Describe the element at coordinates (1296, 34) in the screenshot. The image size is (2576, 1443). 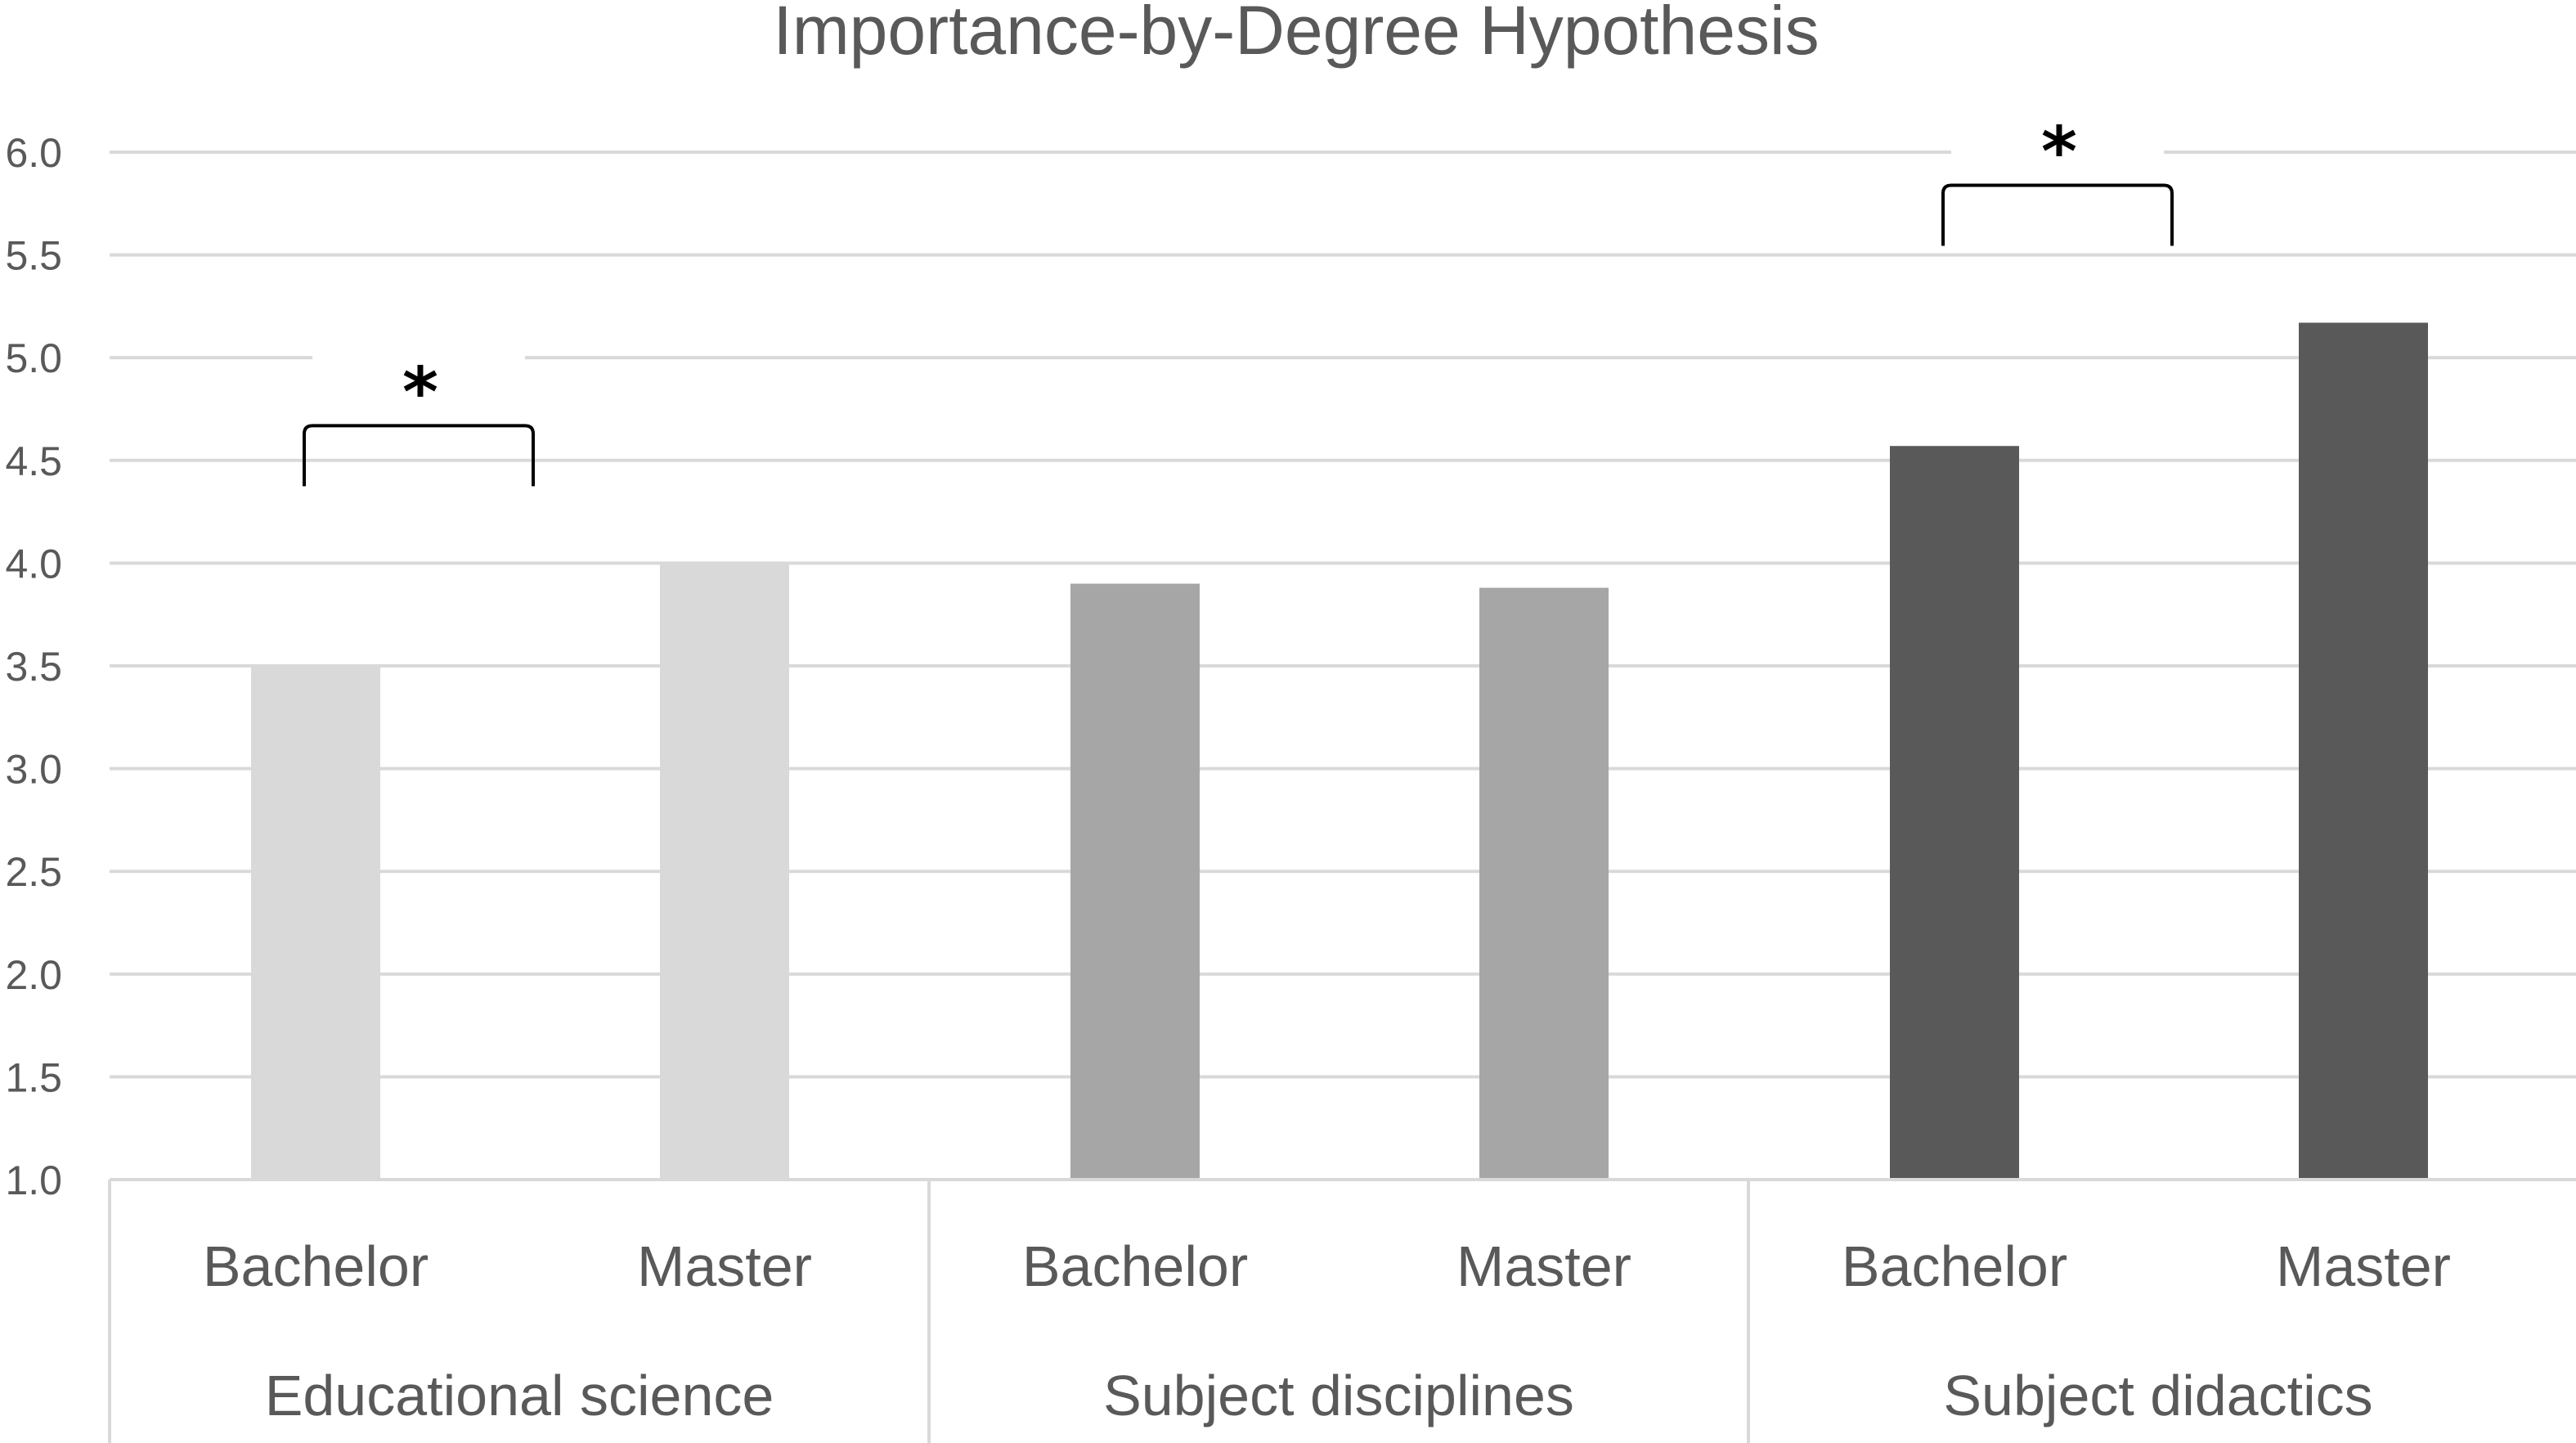
I see `chart-title: Importance-by-Degree Hypothesis` at that location.